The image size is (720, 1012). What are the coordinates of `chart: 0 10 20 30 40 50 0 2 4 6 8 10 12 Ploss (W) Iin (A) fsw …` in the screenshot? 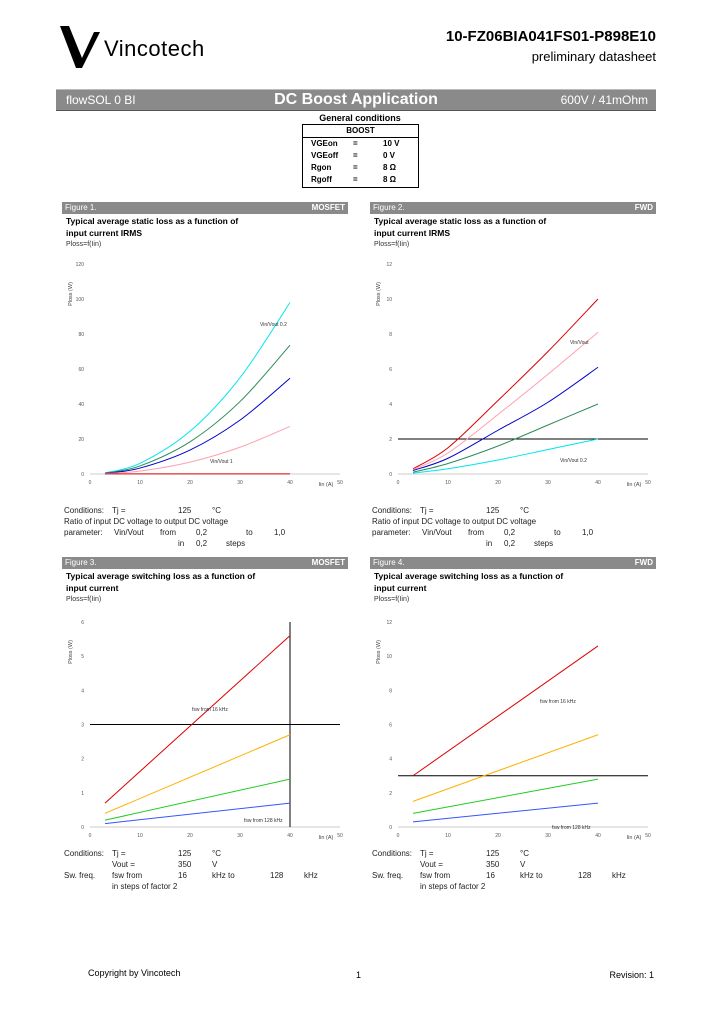 It's located at (513, 730).